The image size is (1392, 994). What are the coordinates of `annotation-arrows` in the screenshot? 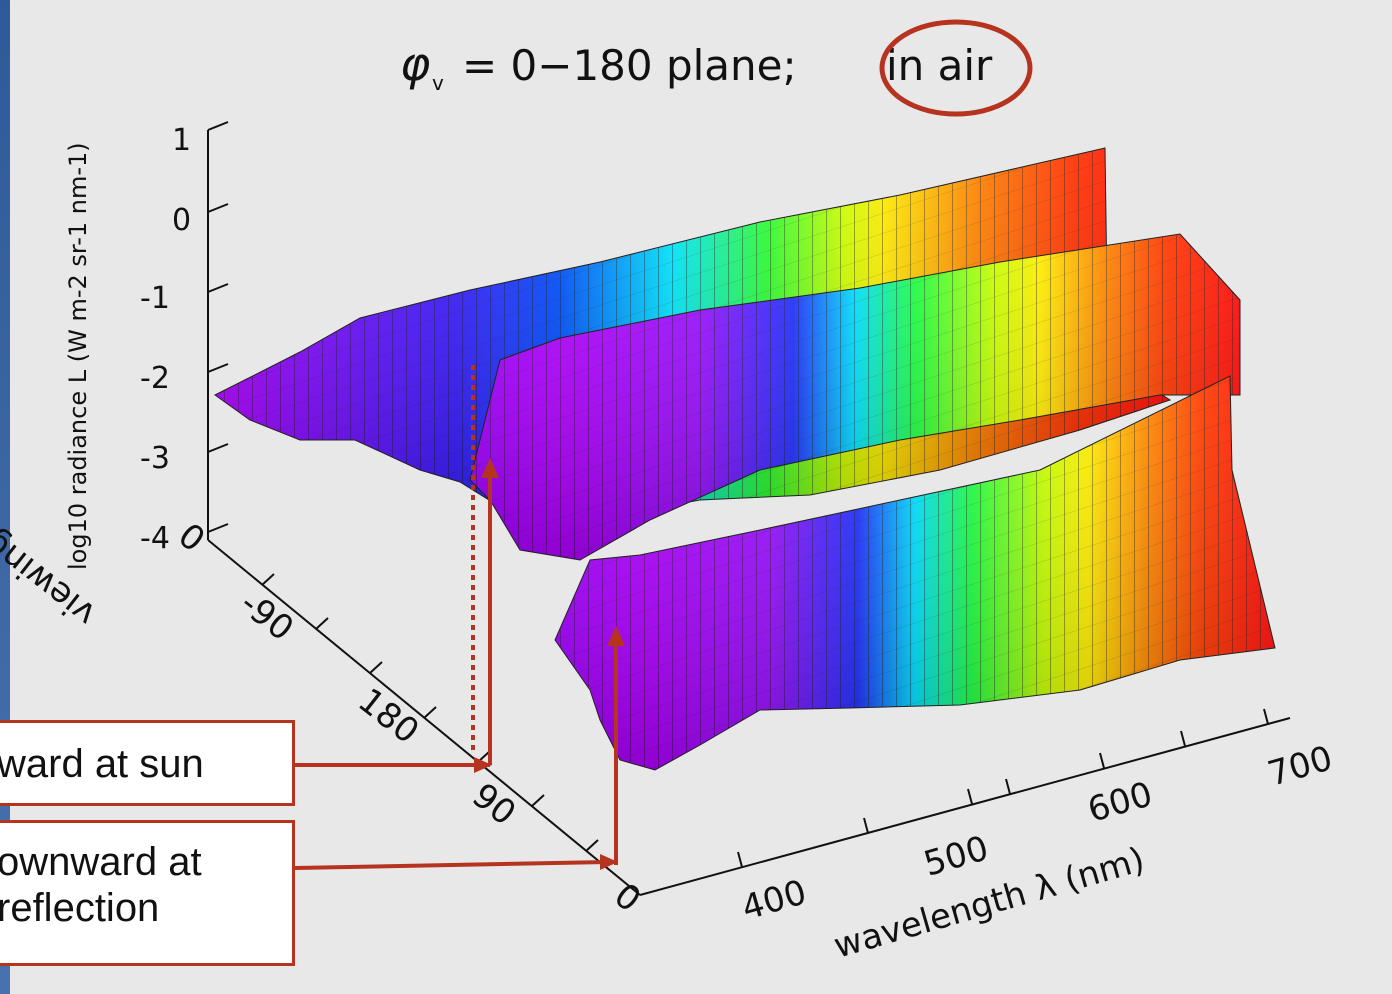 It's located at (456, 617).